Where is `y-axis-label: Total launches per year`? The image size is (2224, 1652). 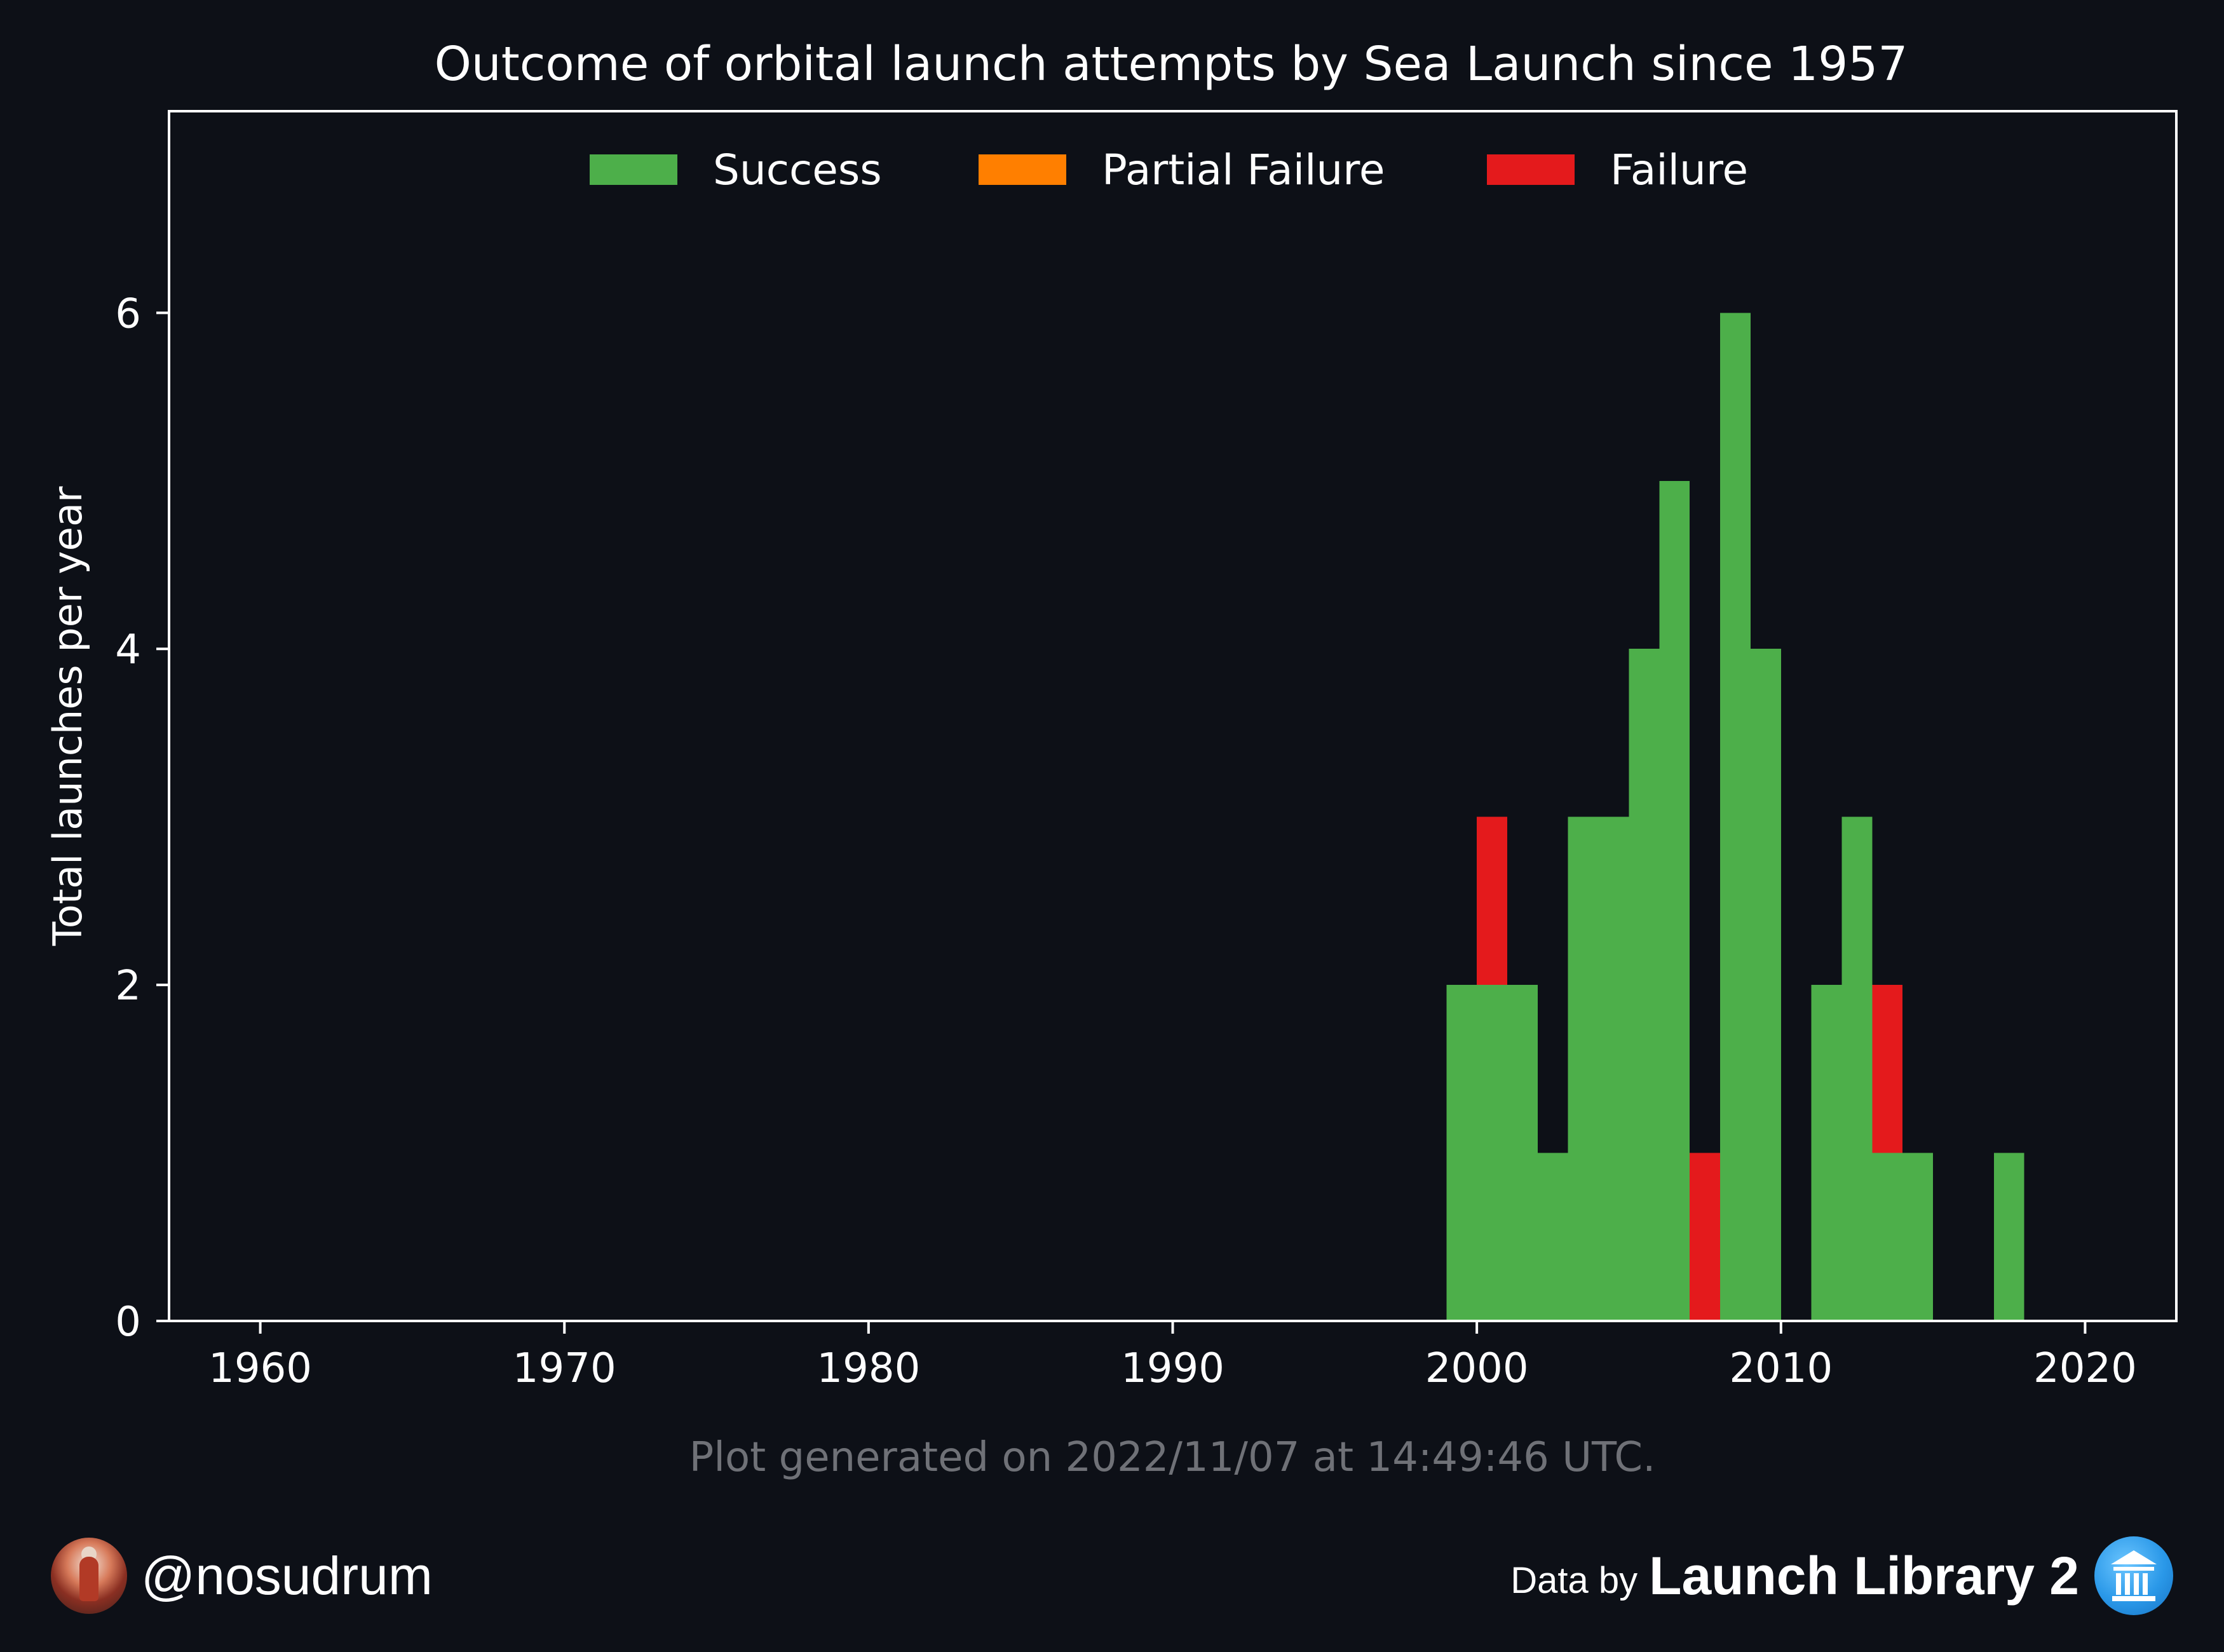
y-axis-label: Total launches per year is located at coordinates (67, 716).